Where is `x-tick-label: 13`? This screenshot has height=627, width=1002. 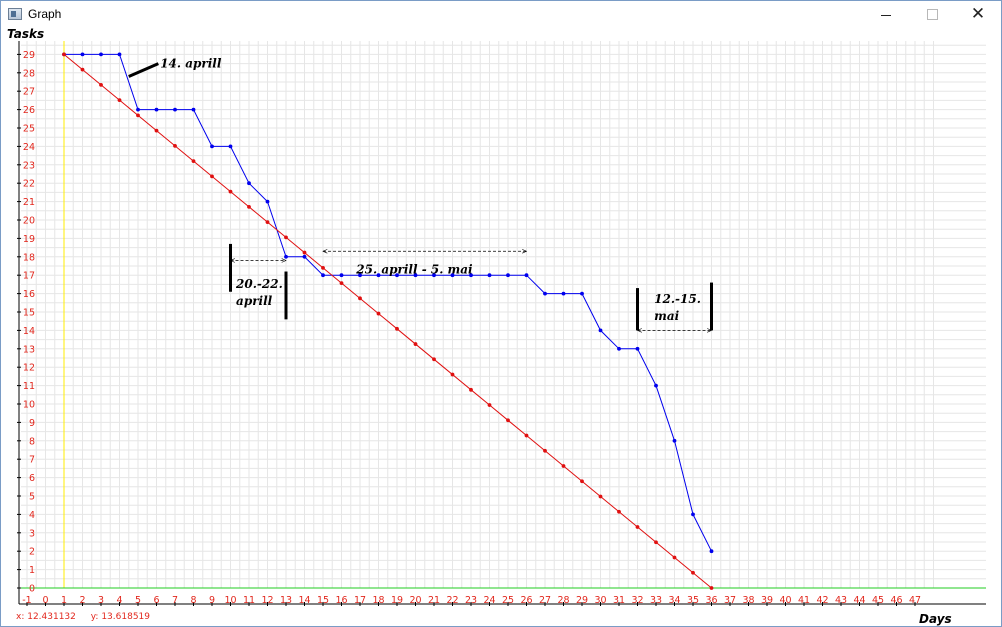
x-tick-label: 13 is located at coordinates (286, 600).